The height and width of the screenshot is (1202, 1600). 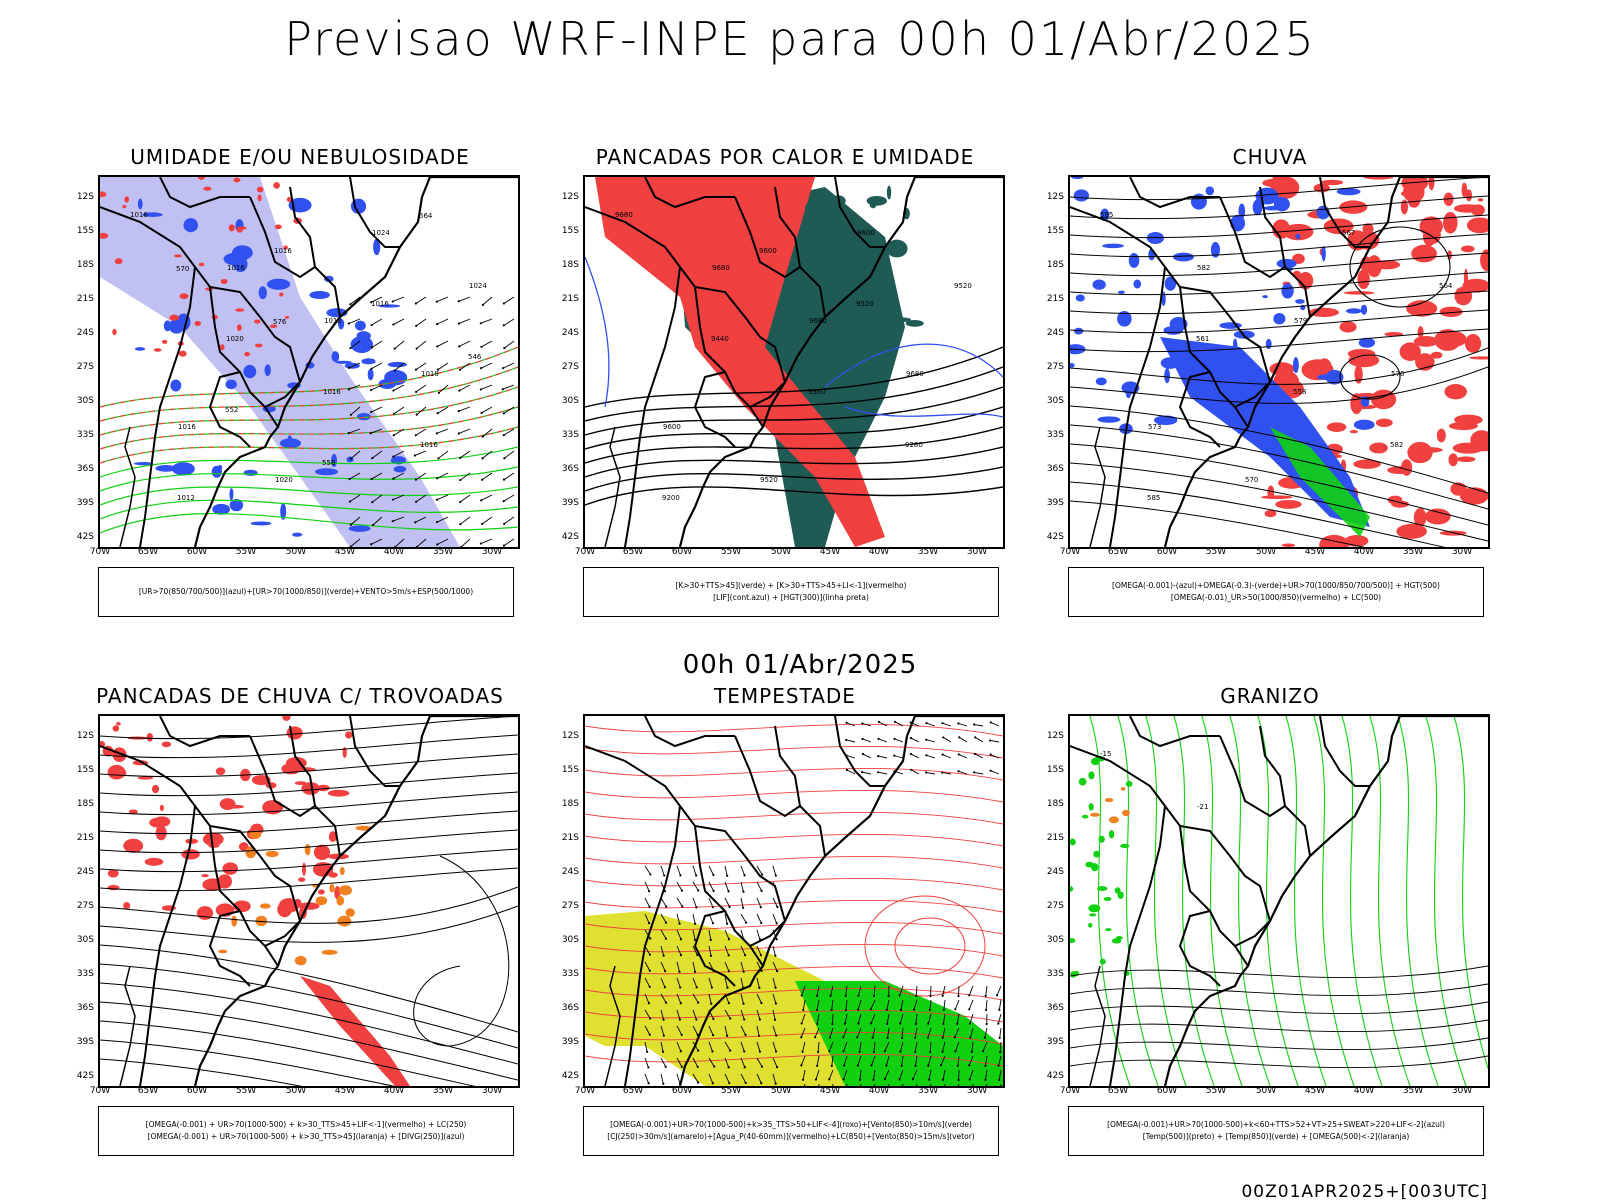 What do you see at coordinates (570, 1008) in the screenshot?
I see `lat-tick-label: 36S` at bounding box center [570, 1008].